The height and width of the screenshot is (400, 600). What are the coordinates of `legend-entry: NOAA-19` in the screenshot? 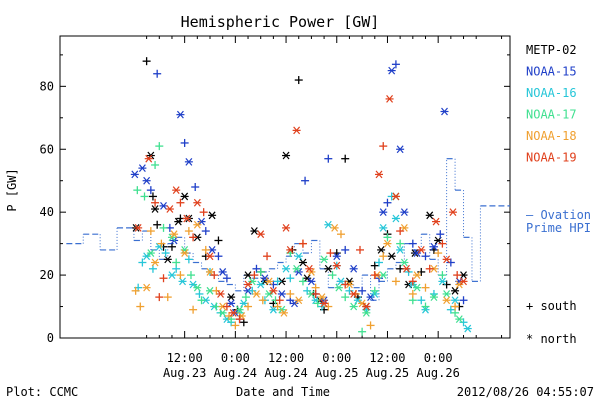 It's located at (551, 158).